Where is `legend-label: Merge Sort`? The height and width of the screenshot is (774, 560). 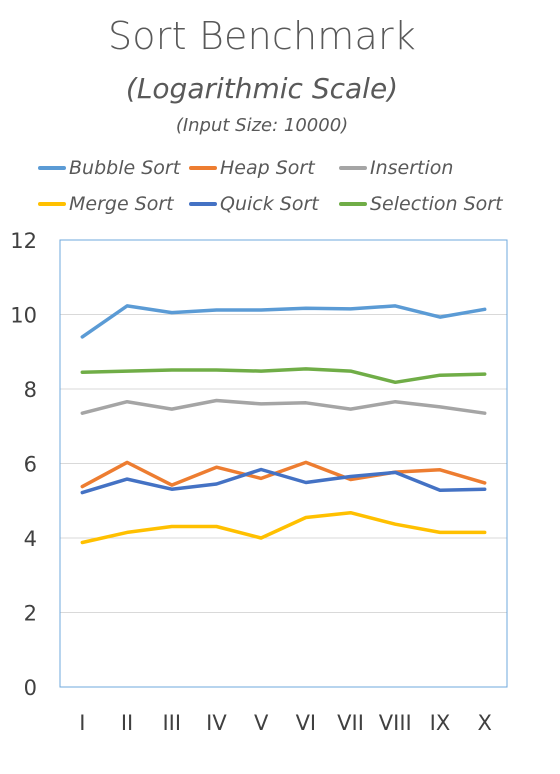 legend-label: Merge Sort is located at coordinates (121, 204).